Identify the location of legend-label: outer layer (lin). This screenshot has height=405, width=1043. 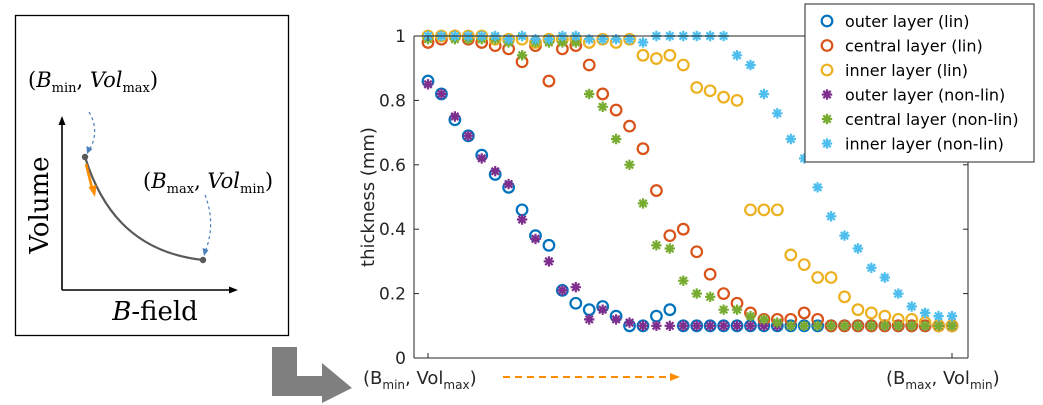
(907, 21).